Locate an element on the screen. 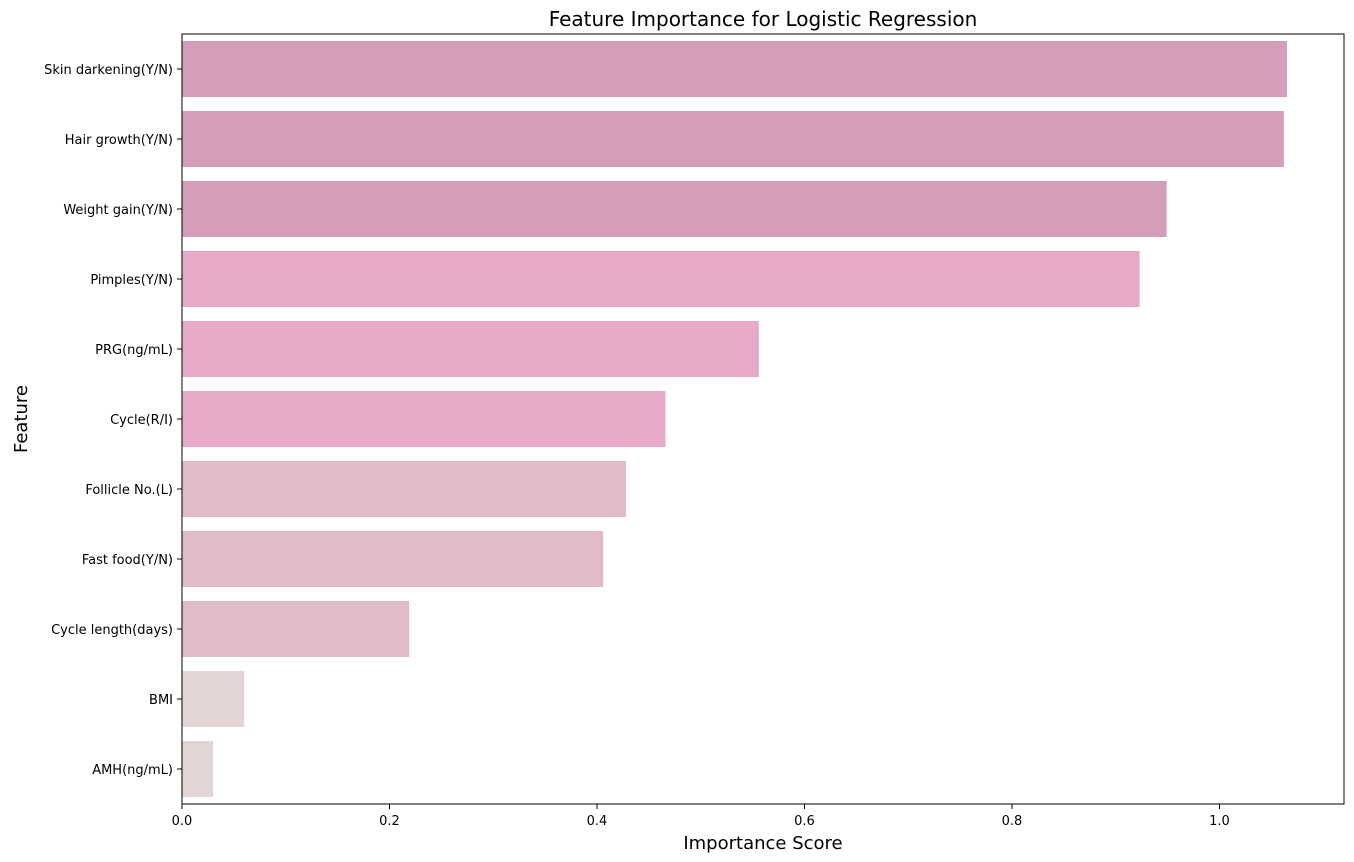  y-tick-label: Pimples(Y/N) is located at coordinates (131, 280).